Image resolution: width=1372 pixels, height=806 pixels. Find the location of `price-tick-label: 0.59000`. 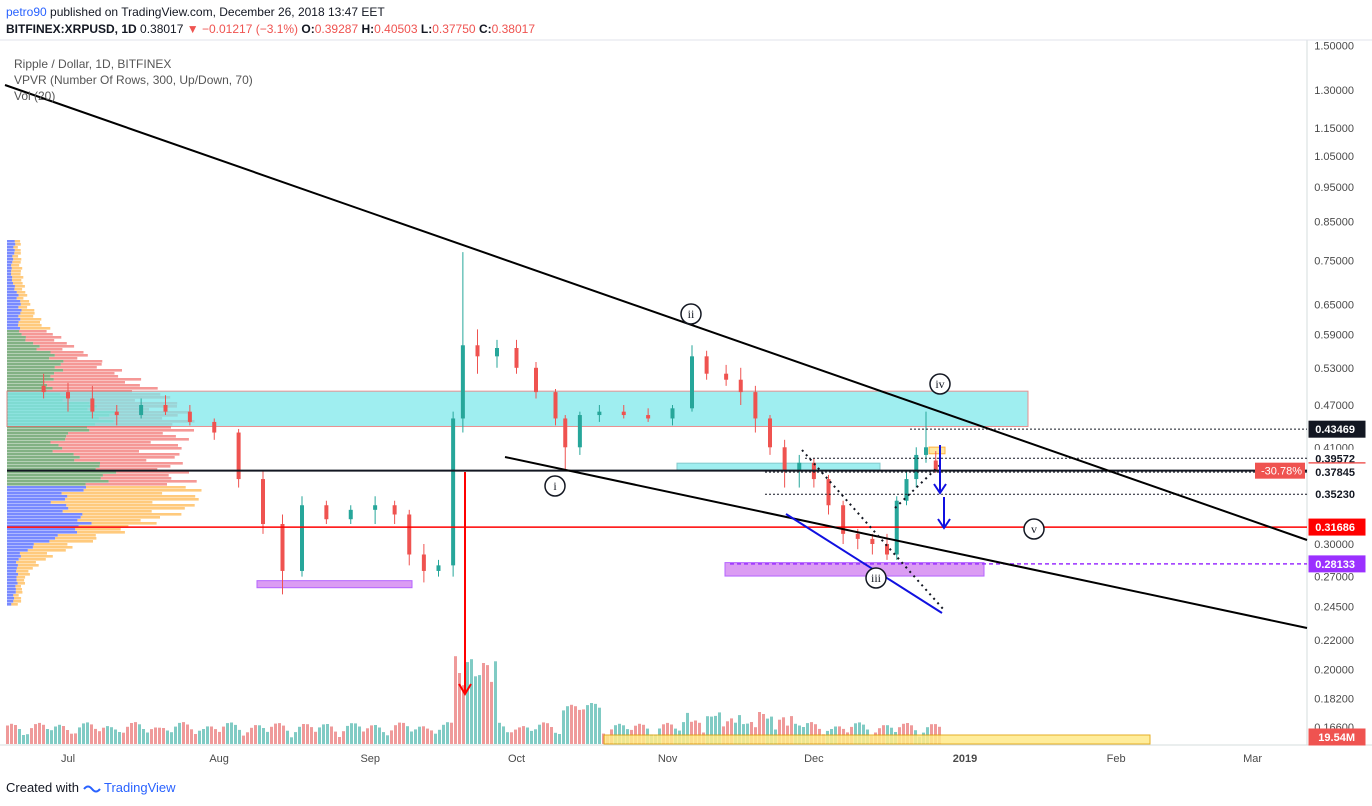

price-tick-label: 0.59000 is located at coordinates (1334, 336).